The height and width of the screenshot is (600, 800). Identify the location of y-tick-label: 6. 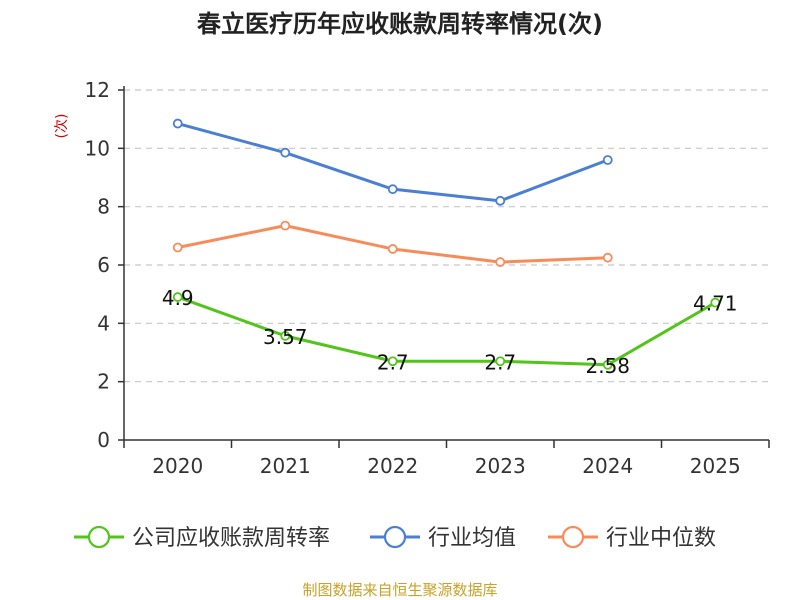
(103, 265).